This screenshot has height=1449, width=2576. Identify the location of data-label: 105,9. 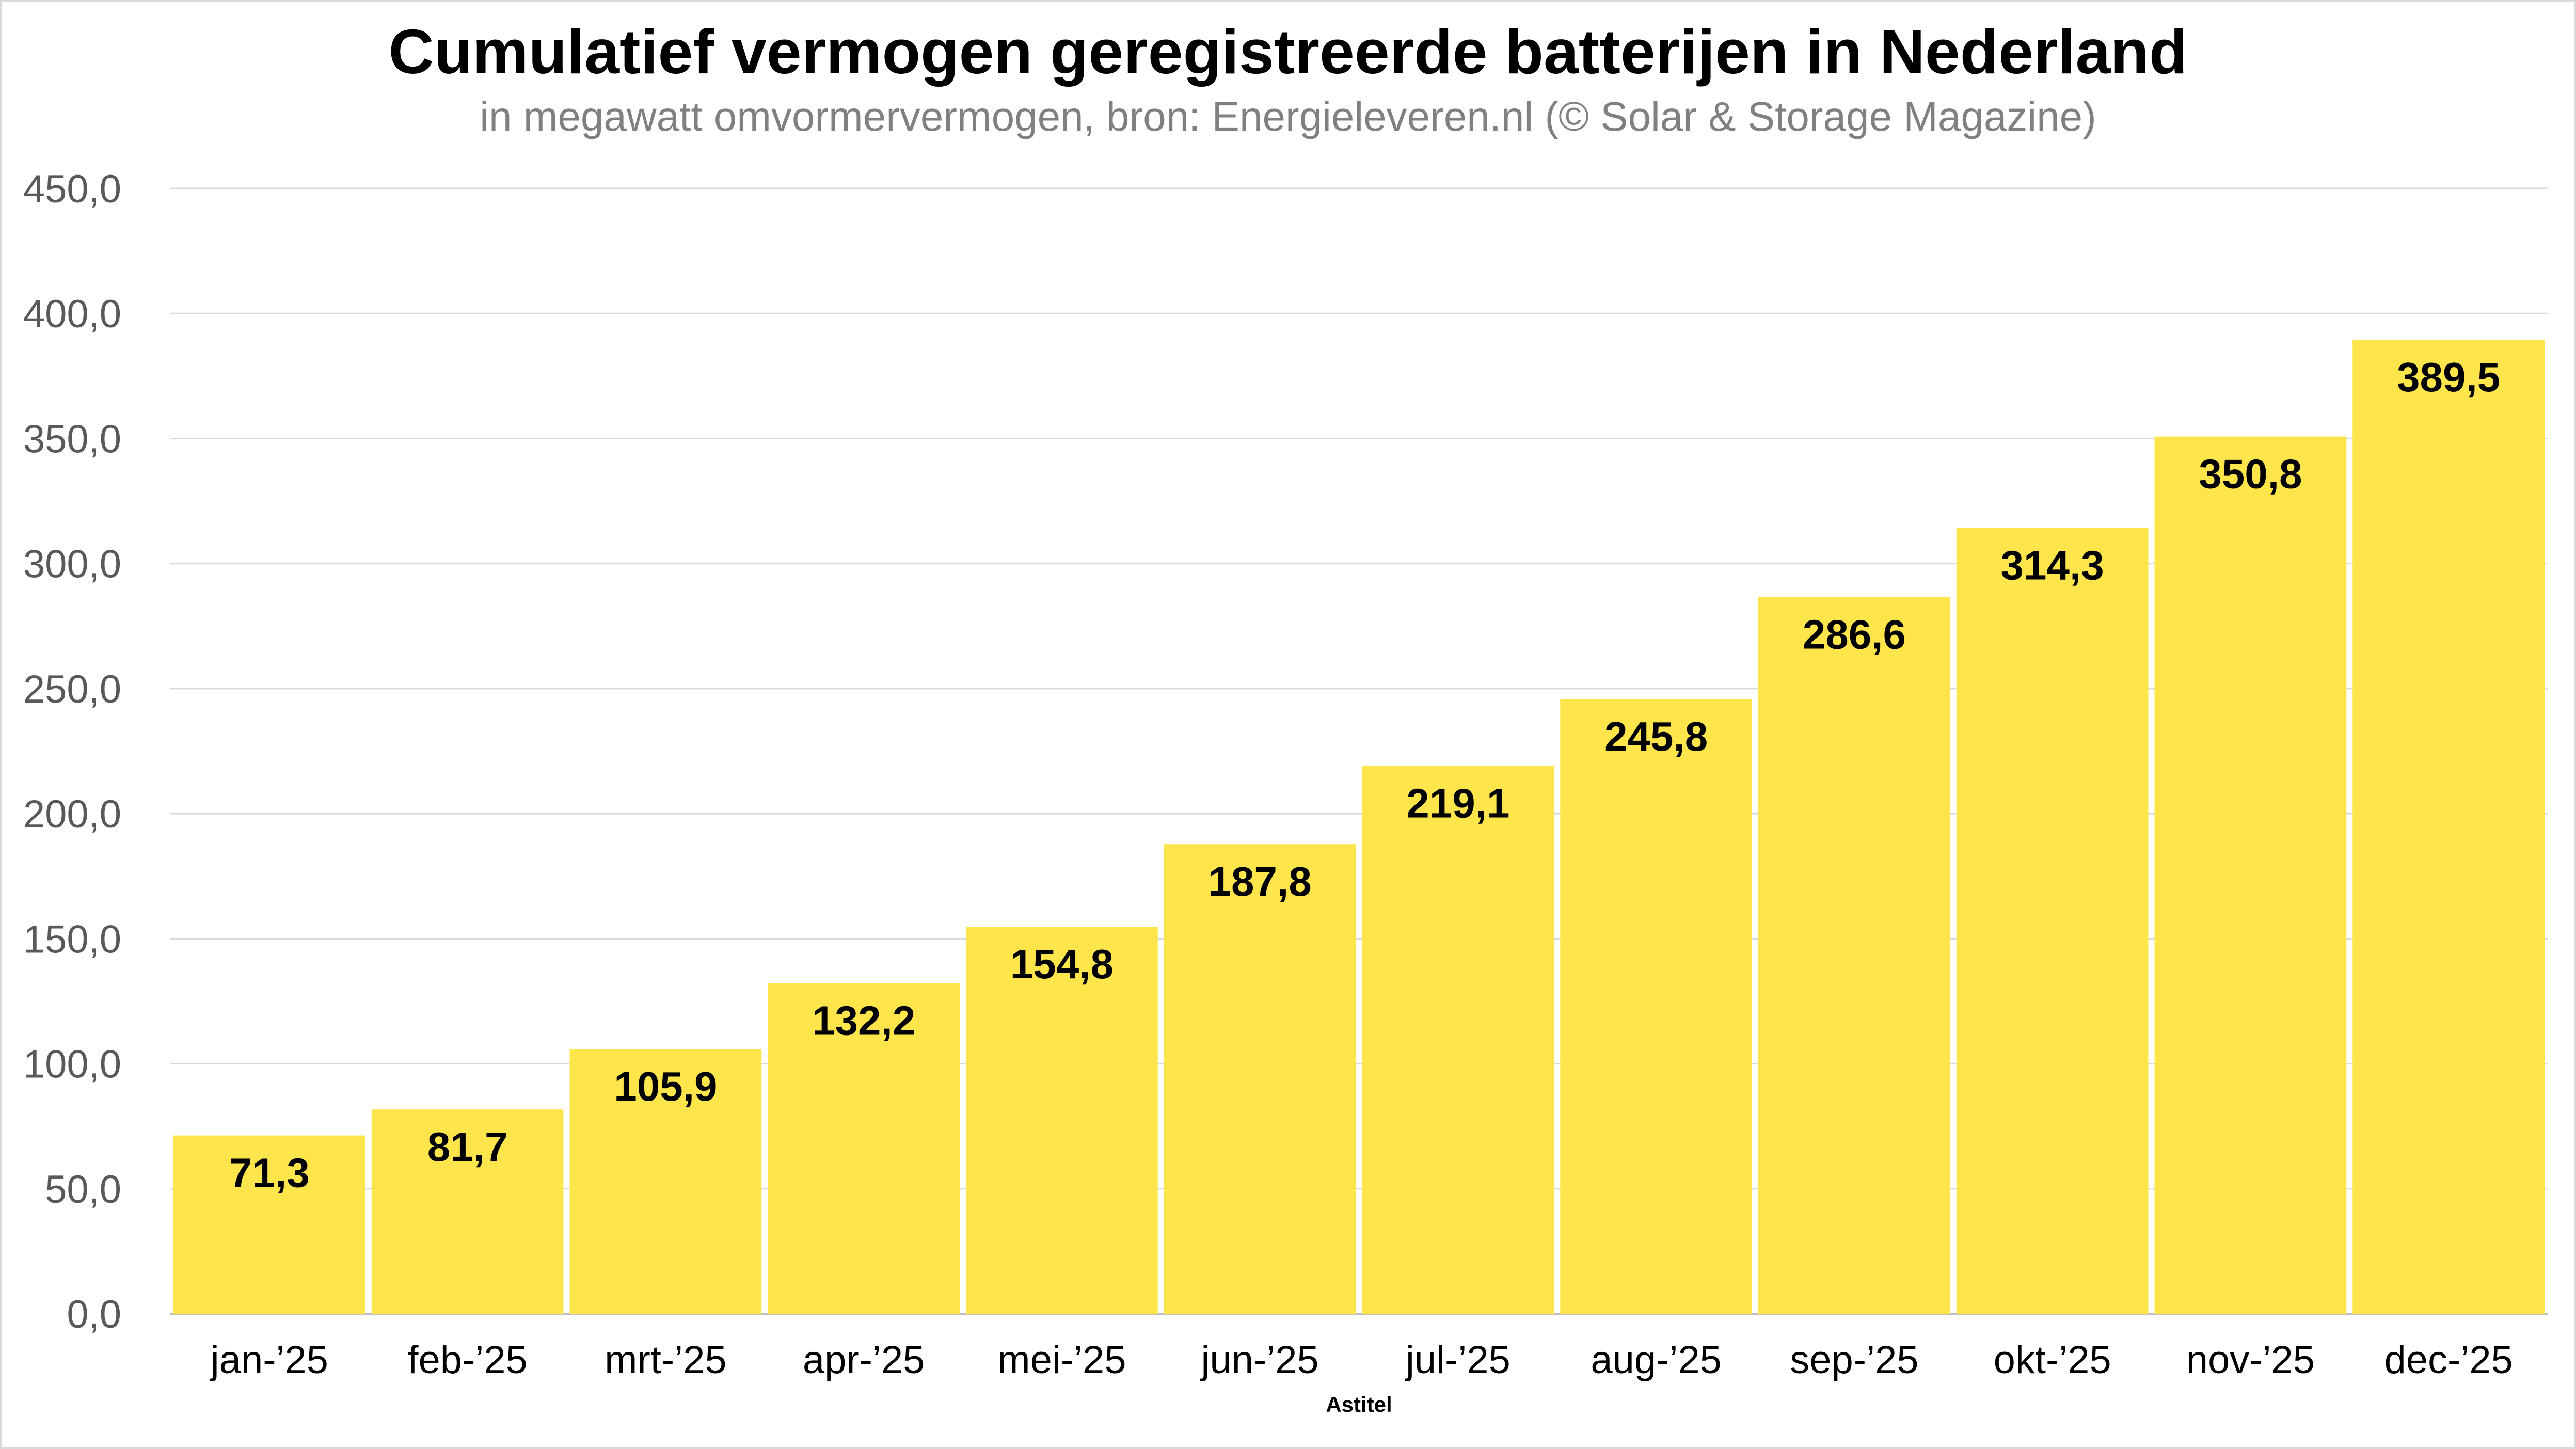
(665, 1086).